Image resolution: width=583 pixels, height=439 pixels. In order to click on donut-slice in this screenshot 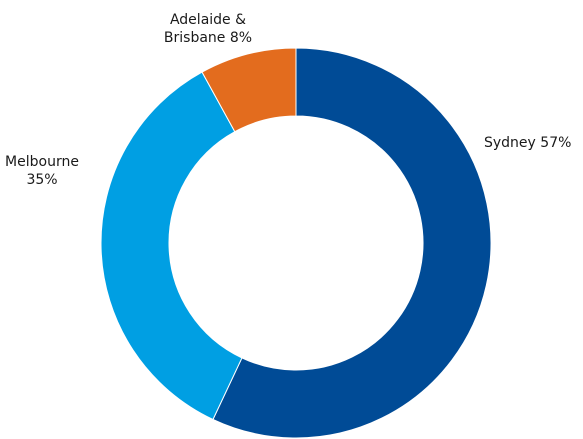, I will do `click(249, 90)`.